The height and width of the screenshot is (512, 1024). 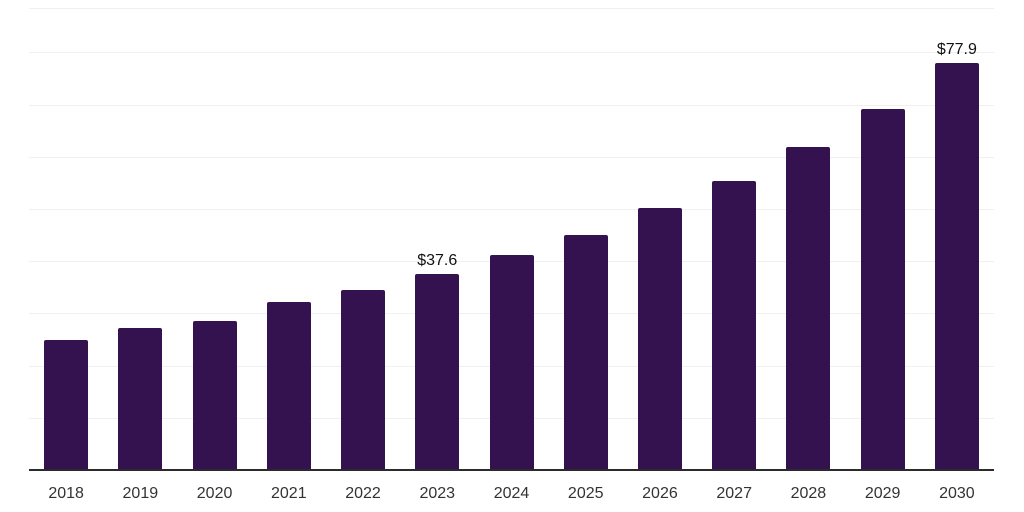 What do you see at coordinates (214, 493) in the screenshot?
I see `x-tick-label-2020: 2020` at bounding box center [214, 493].